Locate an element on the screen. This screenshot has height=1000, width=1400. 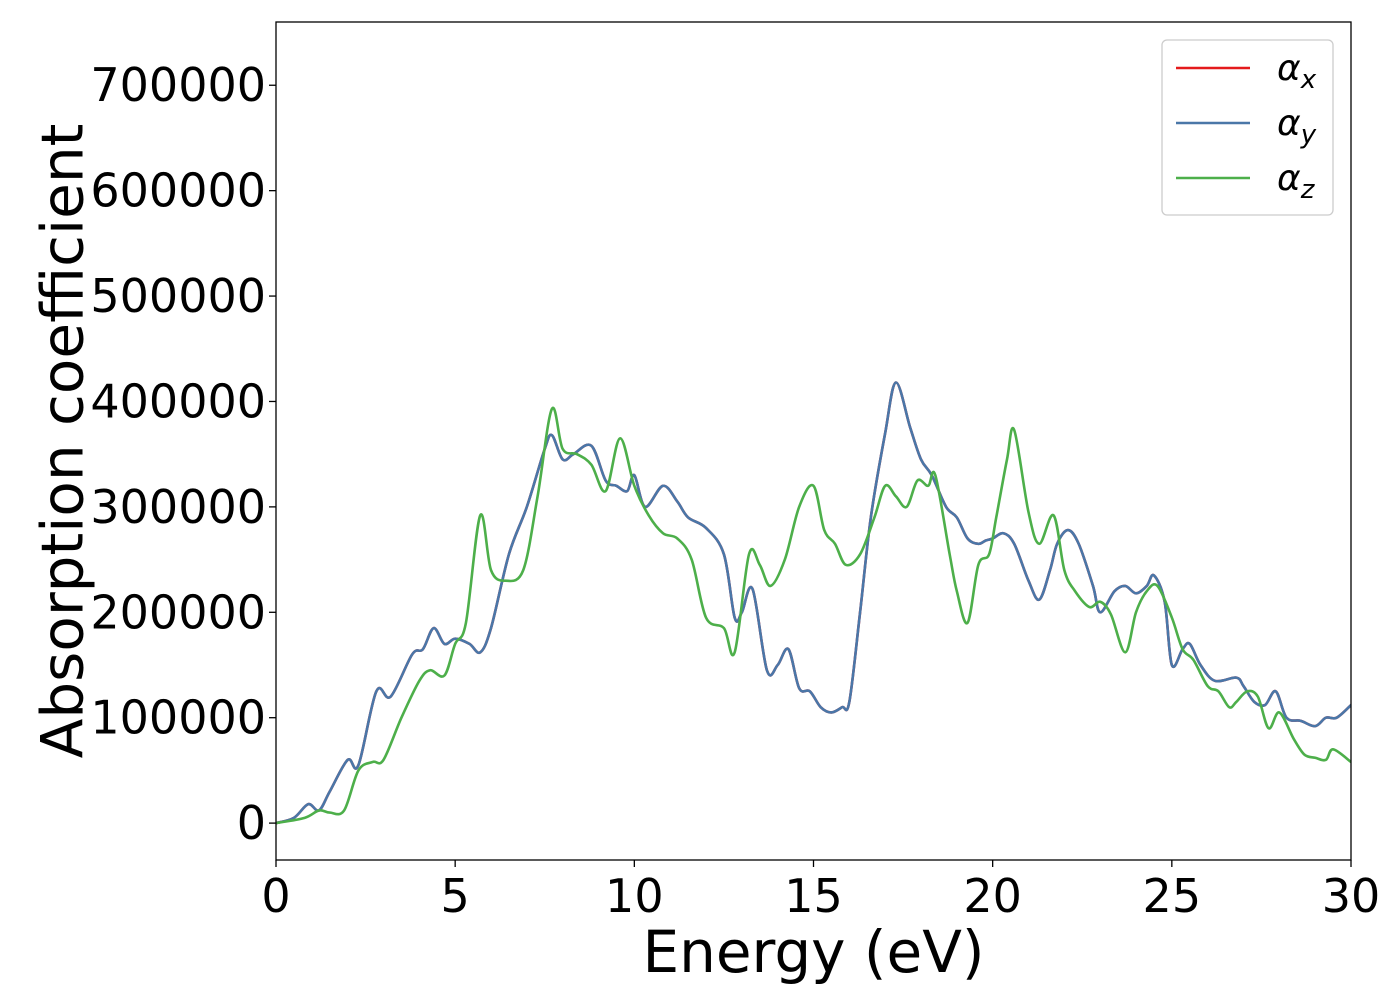
legend-label-z: αz is located at coordinates (1296, 181).